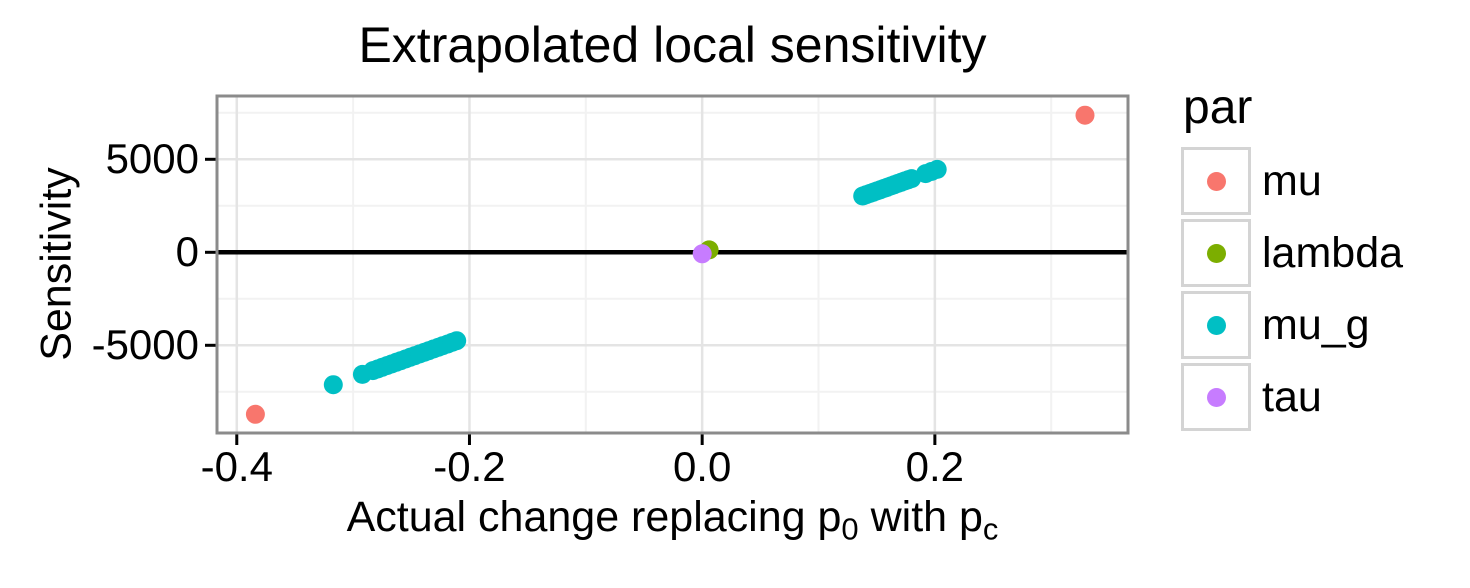  What do you see at coordinates (672, 45) in the screenshot?
I see `chart-title: Extrapolated local sensitivity` at bounding box center [672, 45].